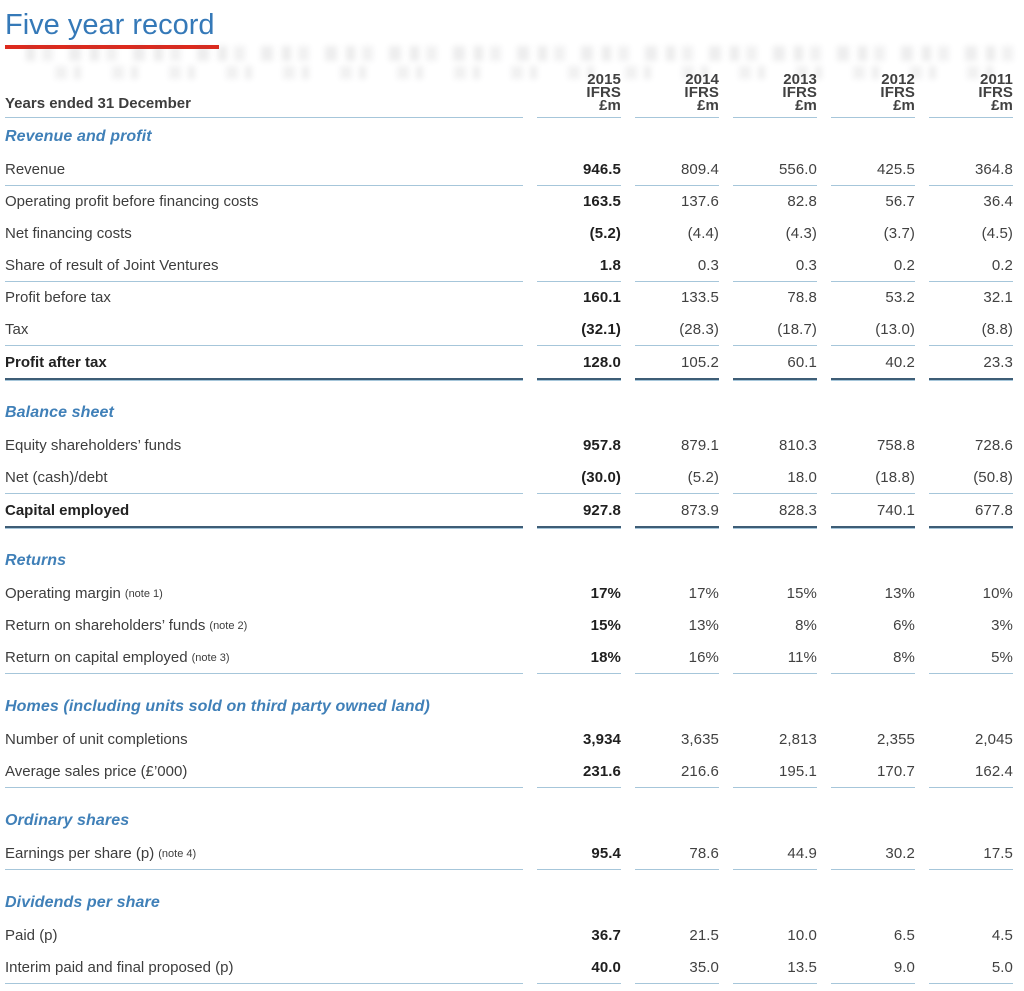 The width and height of the screenshot is (1024, 991). What do you see at coordinates (775, 330) in the screenshot?
I see `row-value: (18.7)` at bounding box center [775, 330].